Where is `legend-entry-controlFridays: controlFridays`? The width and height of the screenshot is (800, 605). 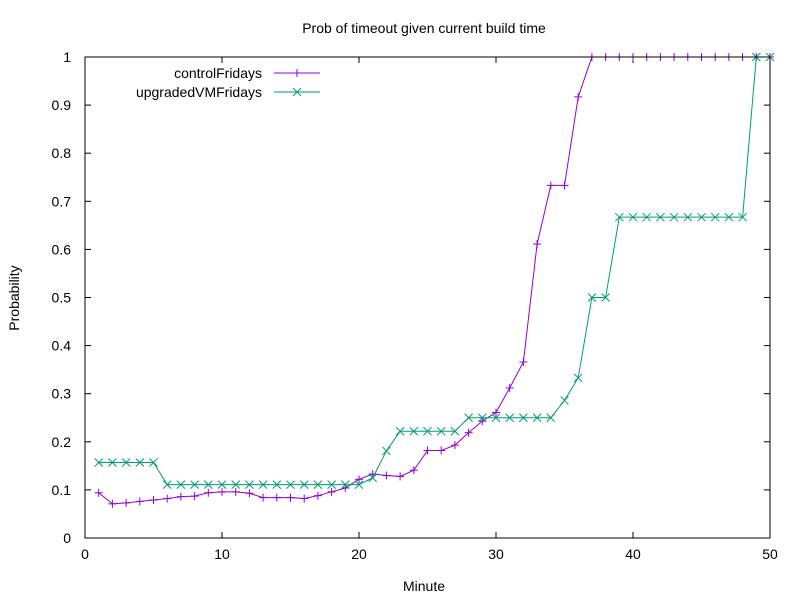 legend-entry-controlFridays: controlFridays is located at coordinates (247, 73).